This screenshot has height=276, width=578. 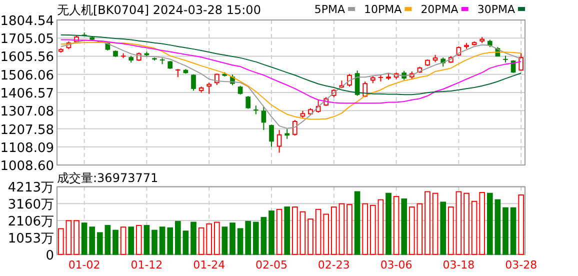 What do you see at coordinates (27, 148) in the screenshot?
I see `y-tick-label: 1108.09` at bounding box center [27, 148].